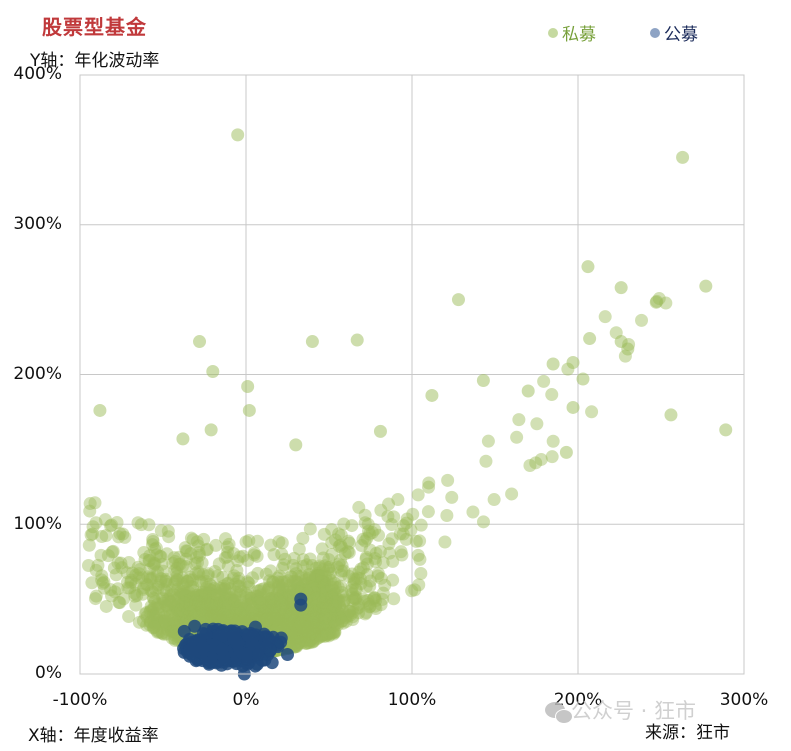 The image size is (791, 751). Describe the element at coordinates (553, 32) in the screenshot. I see `private-legend-marker-icon` at that location.